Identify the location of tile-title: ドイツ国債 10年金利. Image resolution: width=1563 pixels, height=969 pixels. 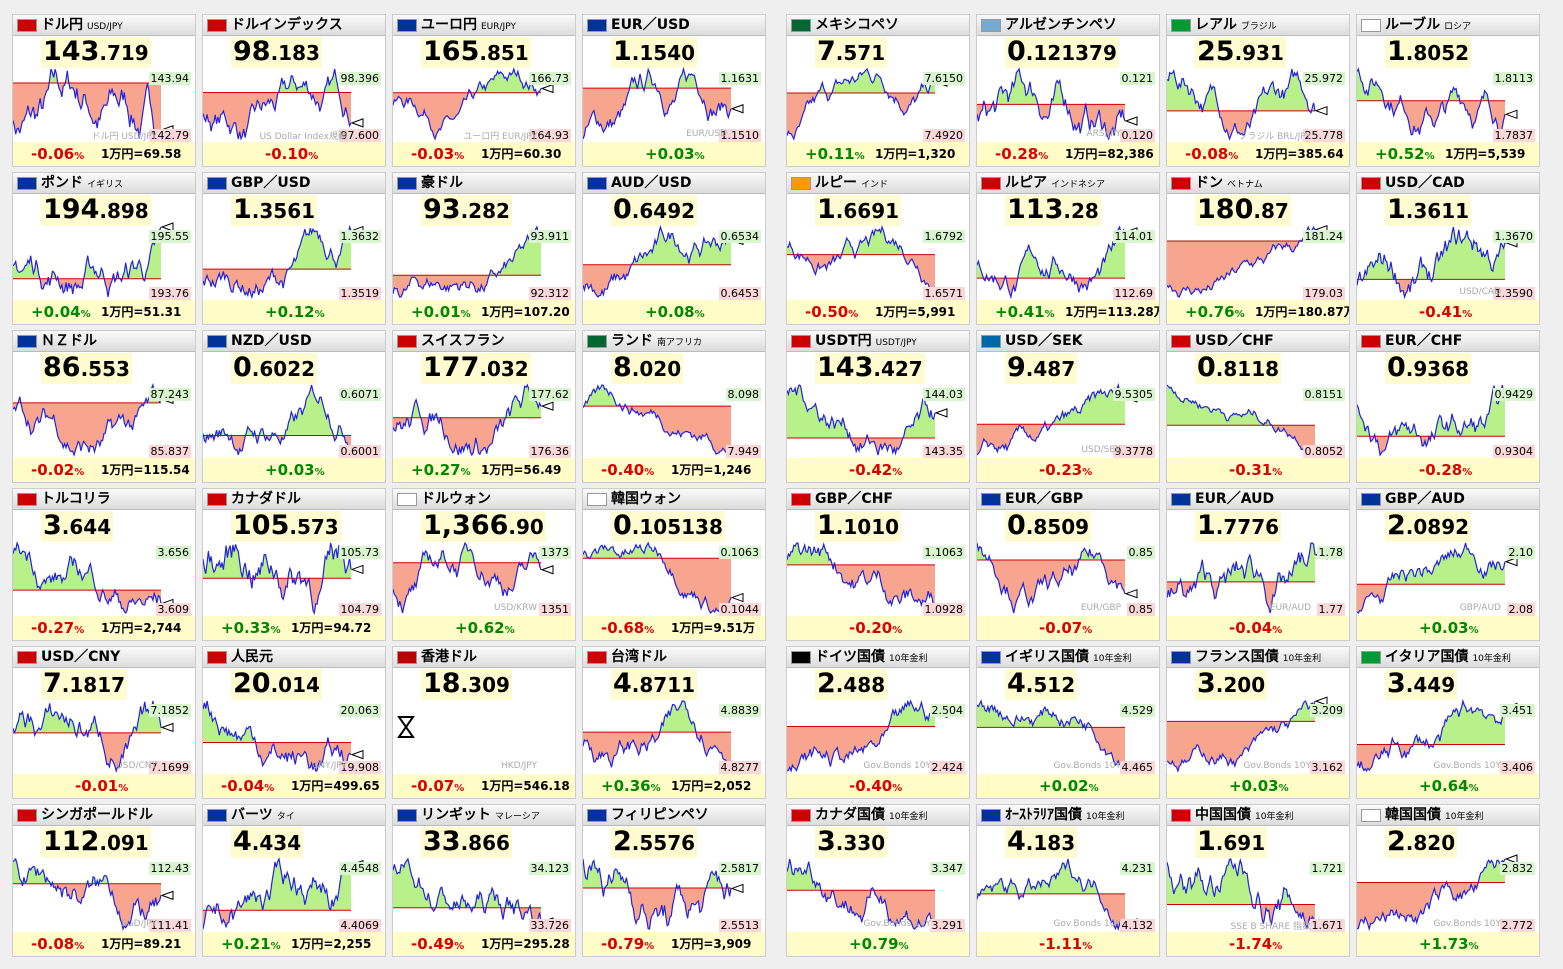
(871, 657).